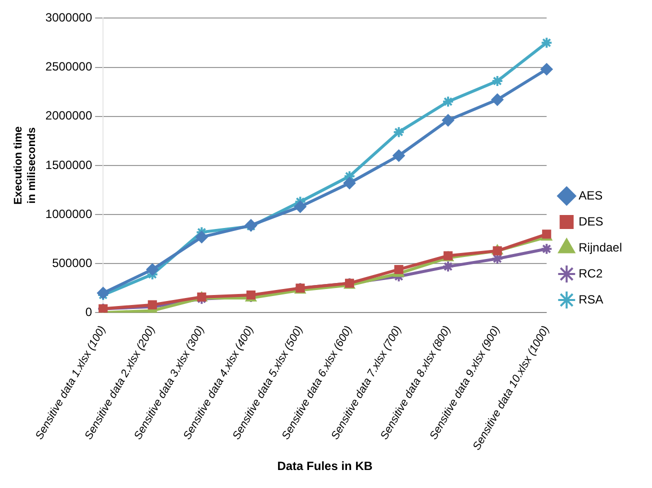 This screenshot has width=652, height=488. What do you see at coordinates (590, 273) in the screenshot?
I see `legend-label: RC2` at bounding box center [590, 273].